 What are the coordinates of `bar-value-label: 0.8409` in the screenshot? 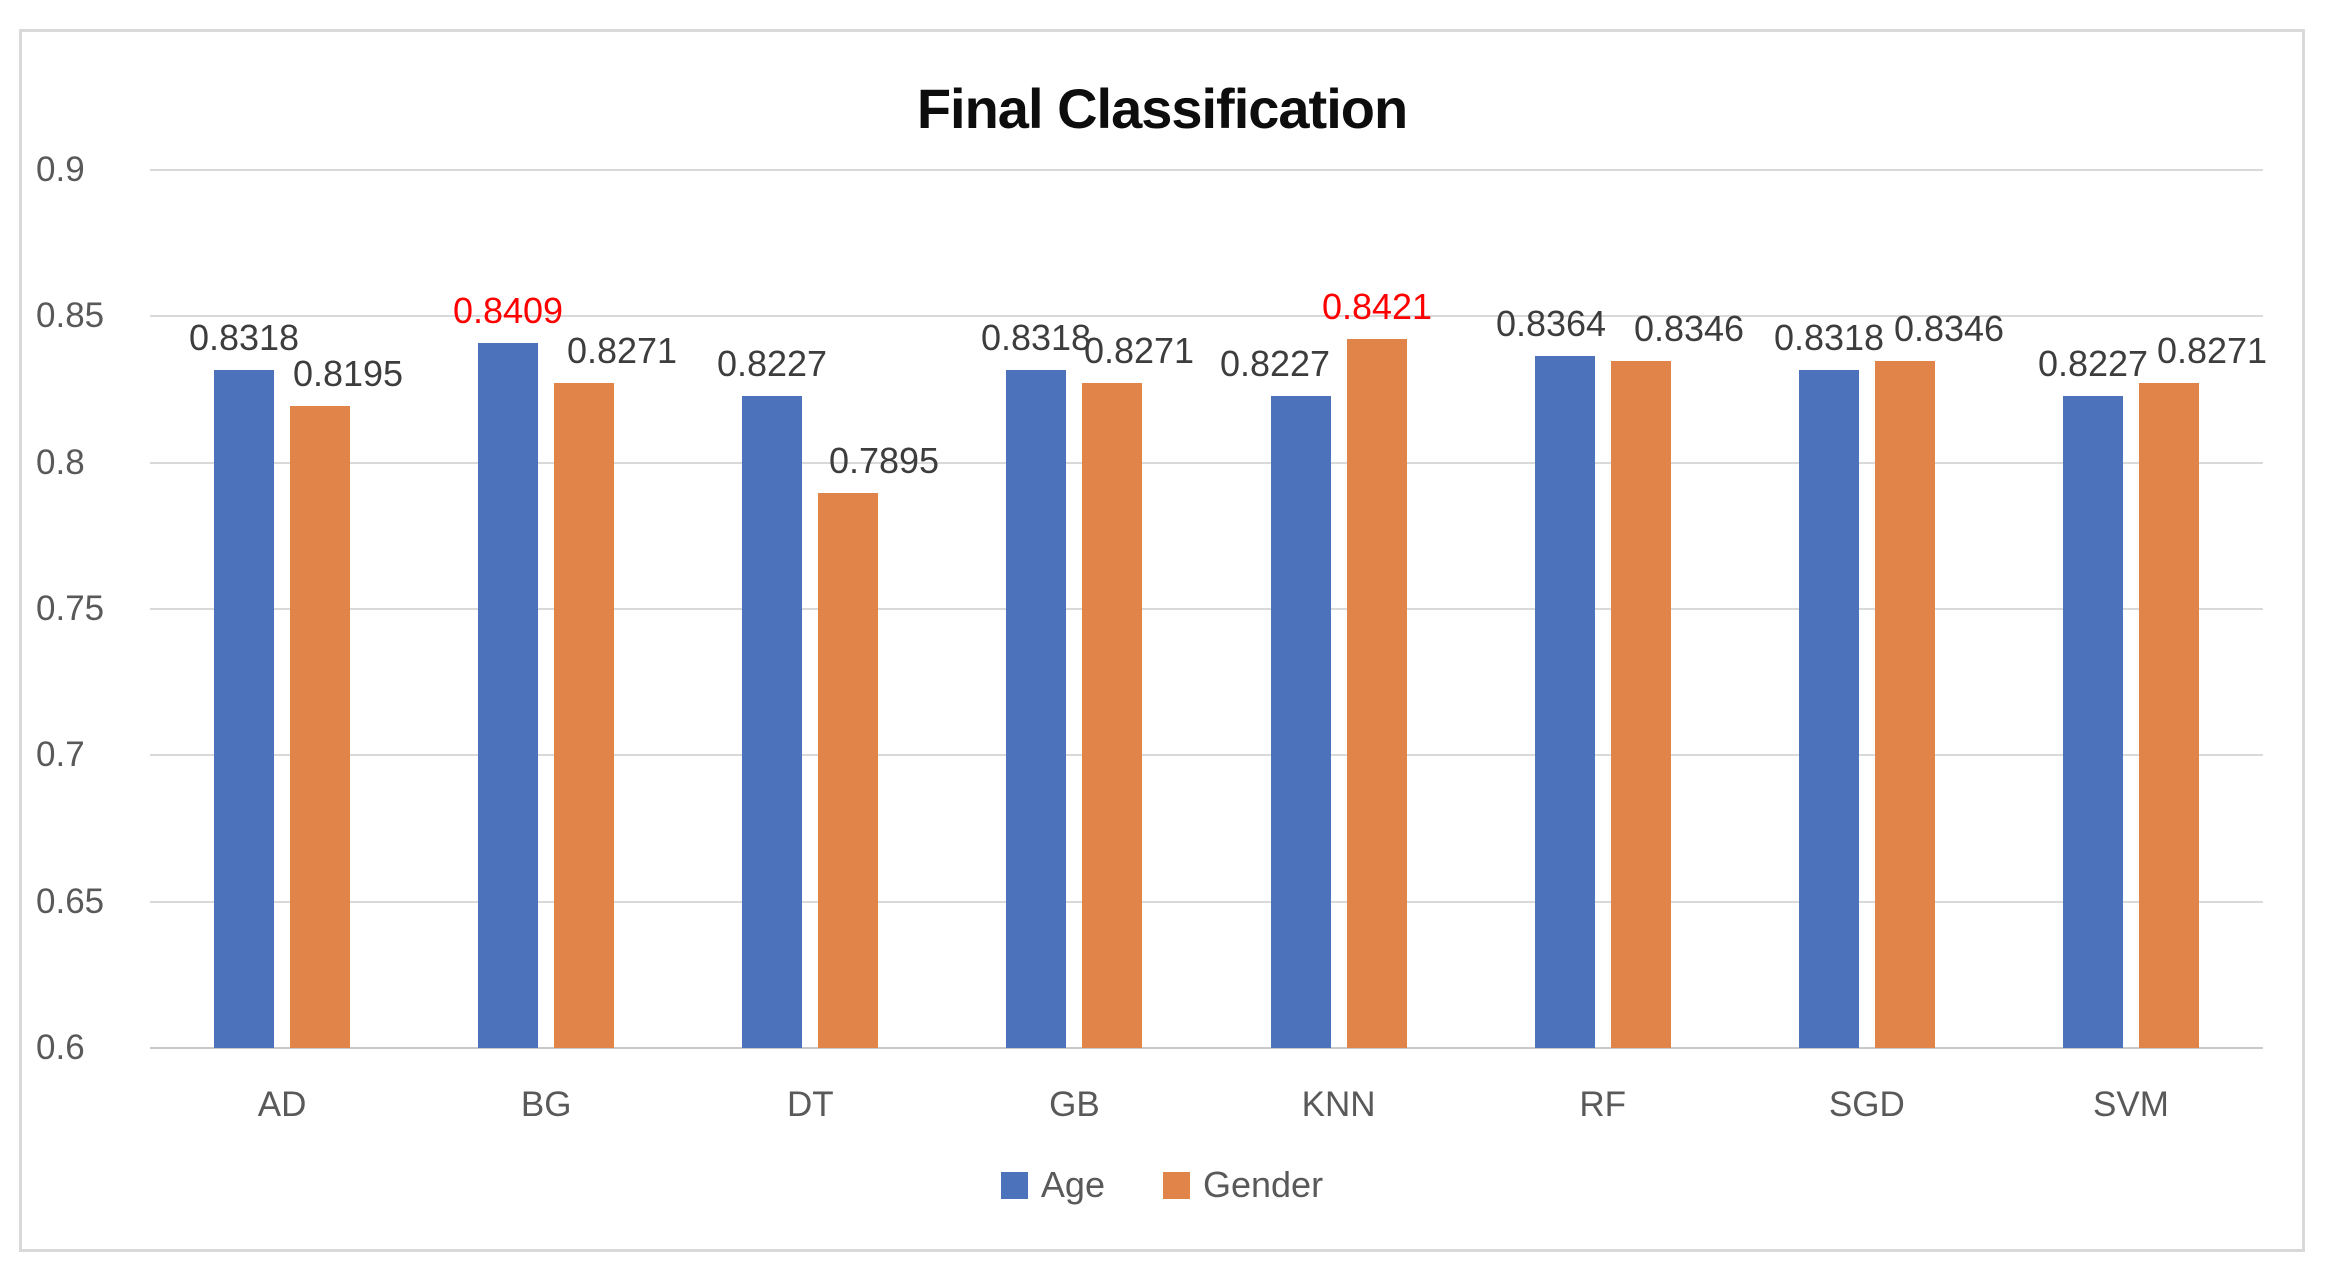 It's located at (508, 310).